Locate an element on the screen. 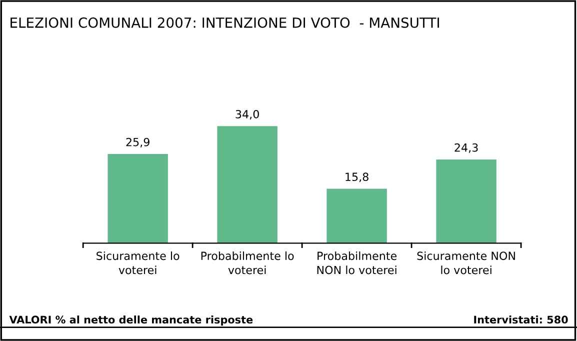 This screenshot has height=341, width=577. data-label: 15,8 is located at coordinates (357, 177).